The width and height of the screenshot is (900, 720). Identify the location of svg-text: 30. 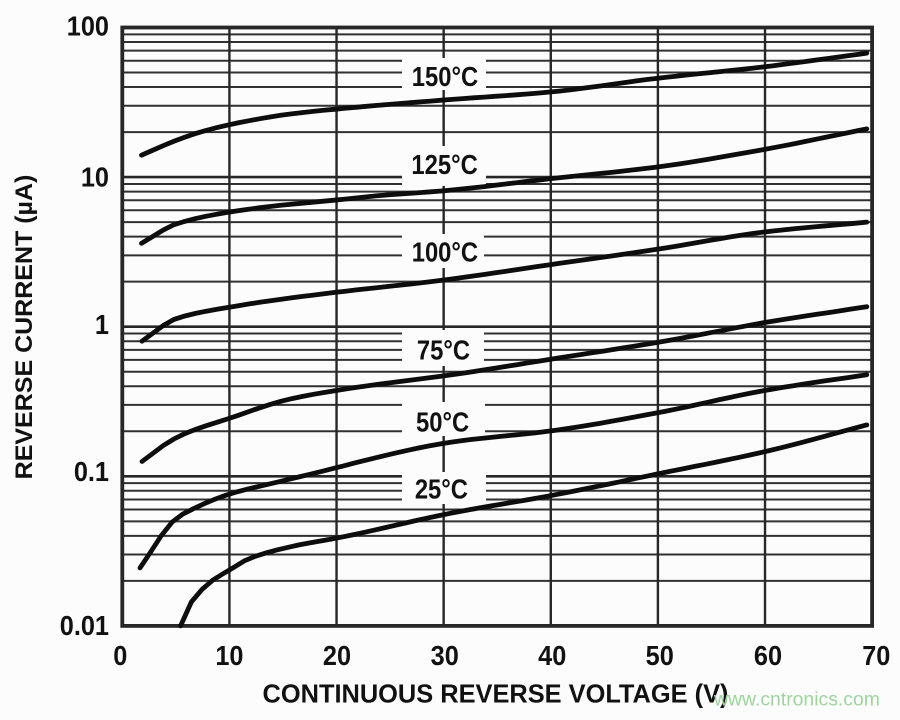
(445, 655).